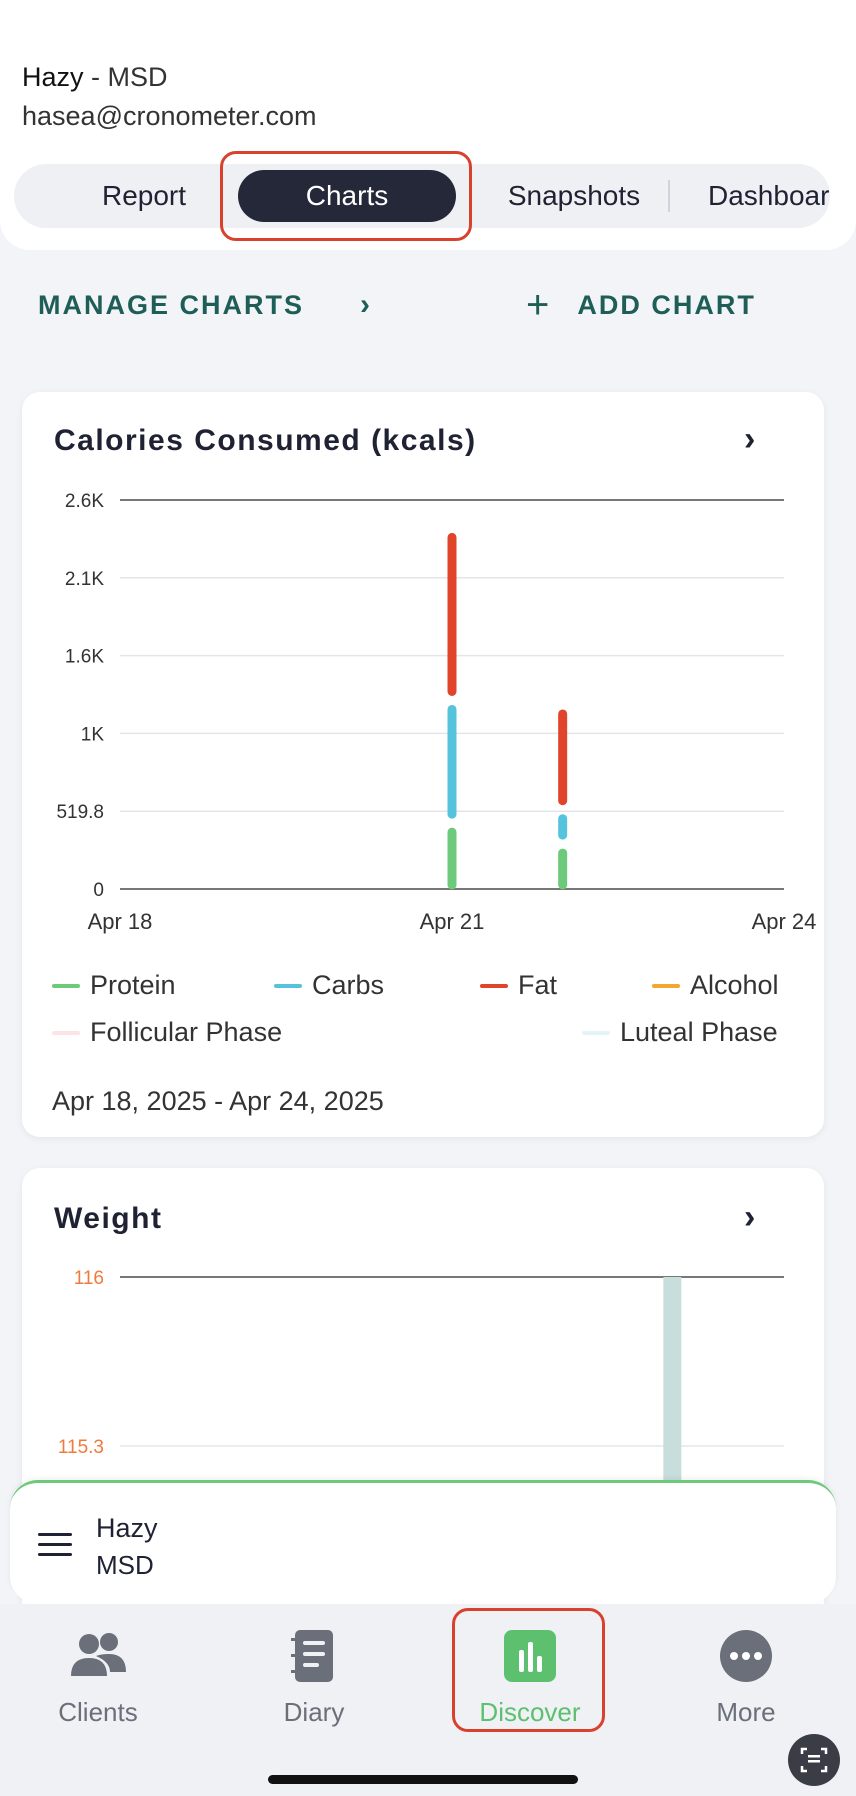  Describe the element at coordinates (530, 1656) in the screenshot. I see `bar-chart-icon` at that location.